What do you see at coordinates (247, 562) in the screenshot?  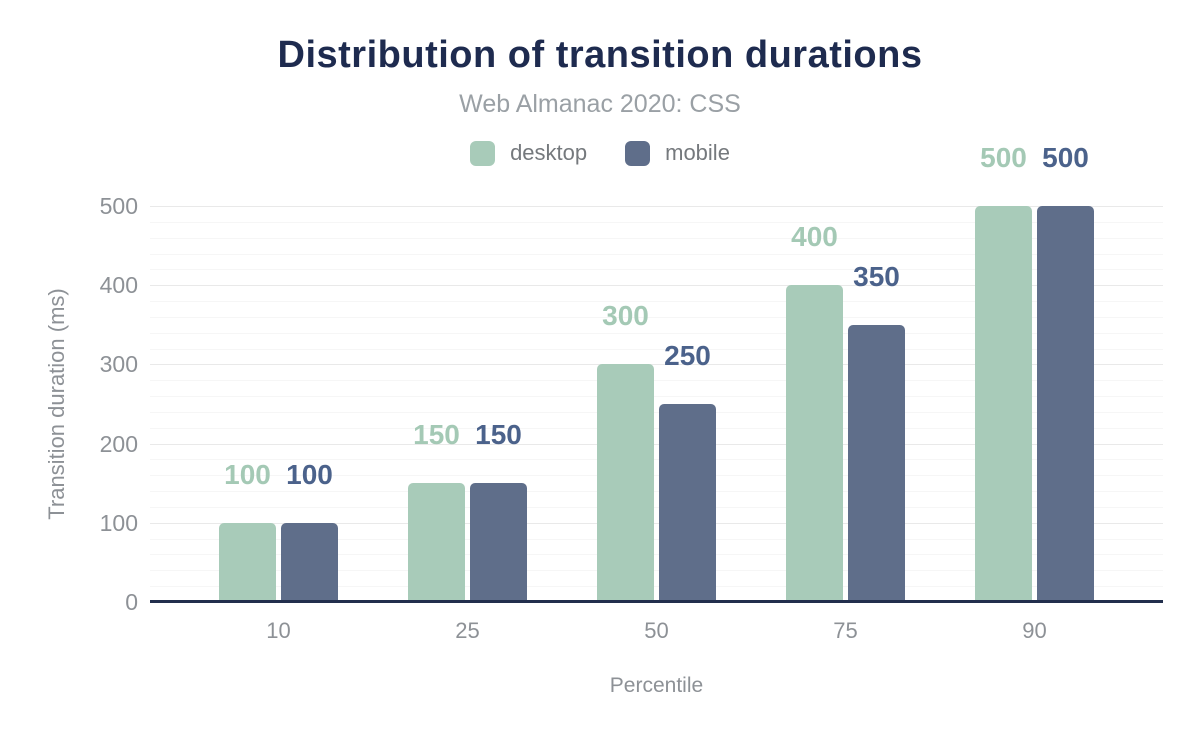 I see `bar-desktop-p10` at bounding box center [247, 562].